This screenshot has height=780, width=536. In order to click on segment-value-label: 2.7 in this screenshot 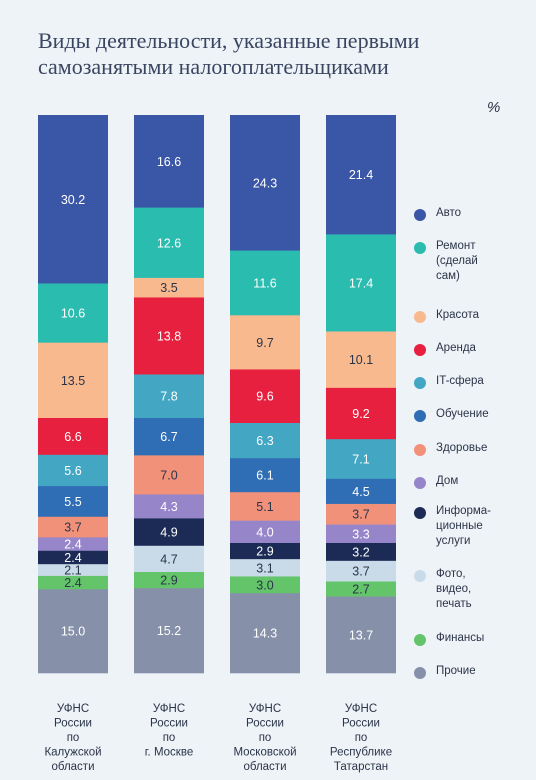, I will do `click(360, 590)`.